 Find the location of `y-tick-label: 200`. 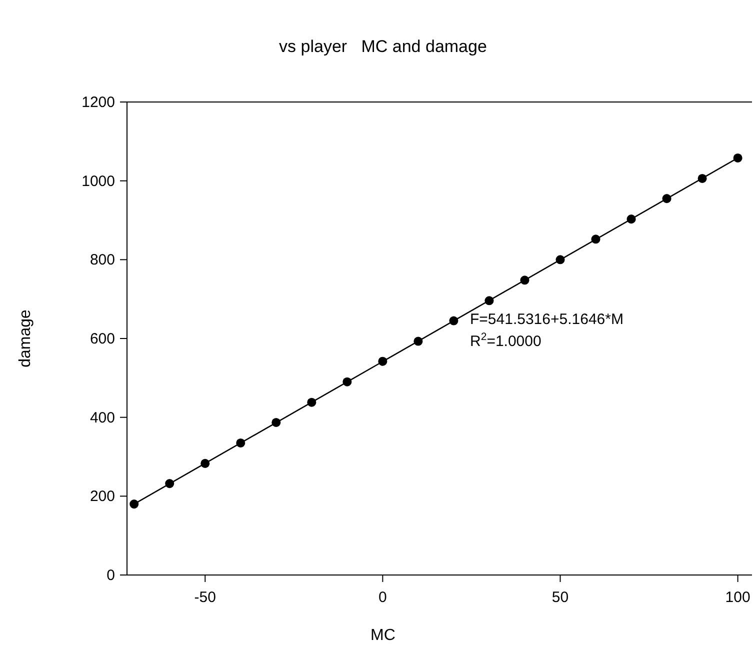

y-tick-label: 200 is located at coordinates (102, 497).